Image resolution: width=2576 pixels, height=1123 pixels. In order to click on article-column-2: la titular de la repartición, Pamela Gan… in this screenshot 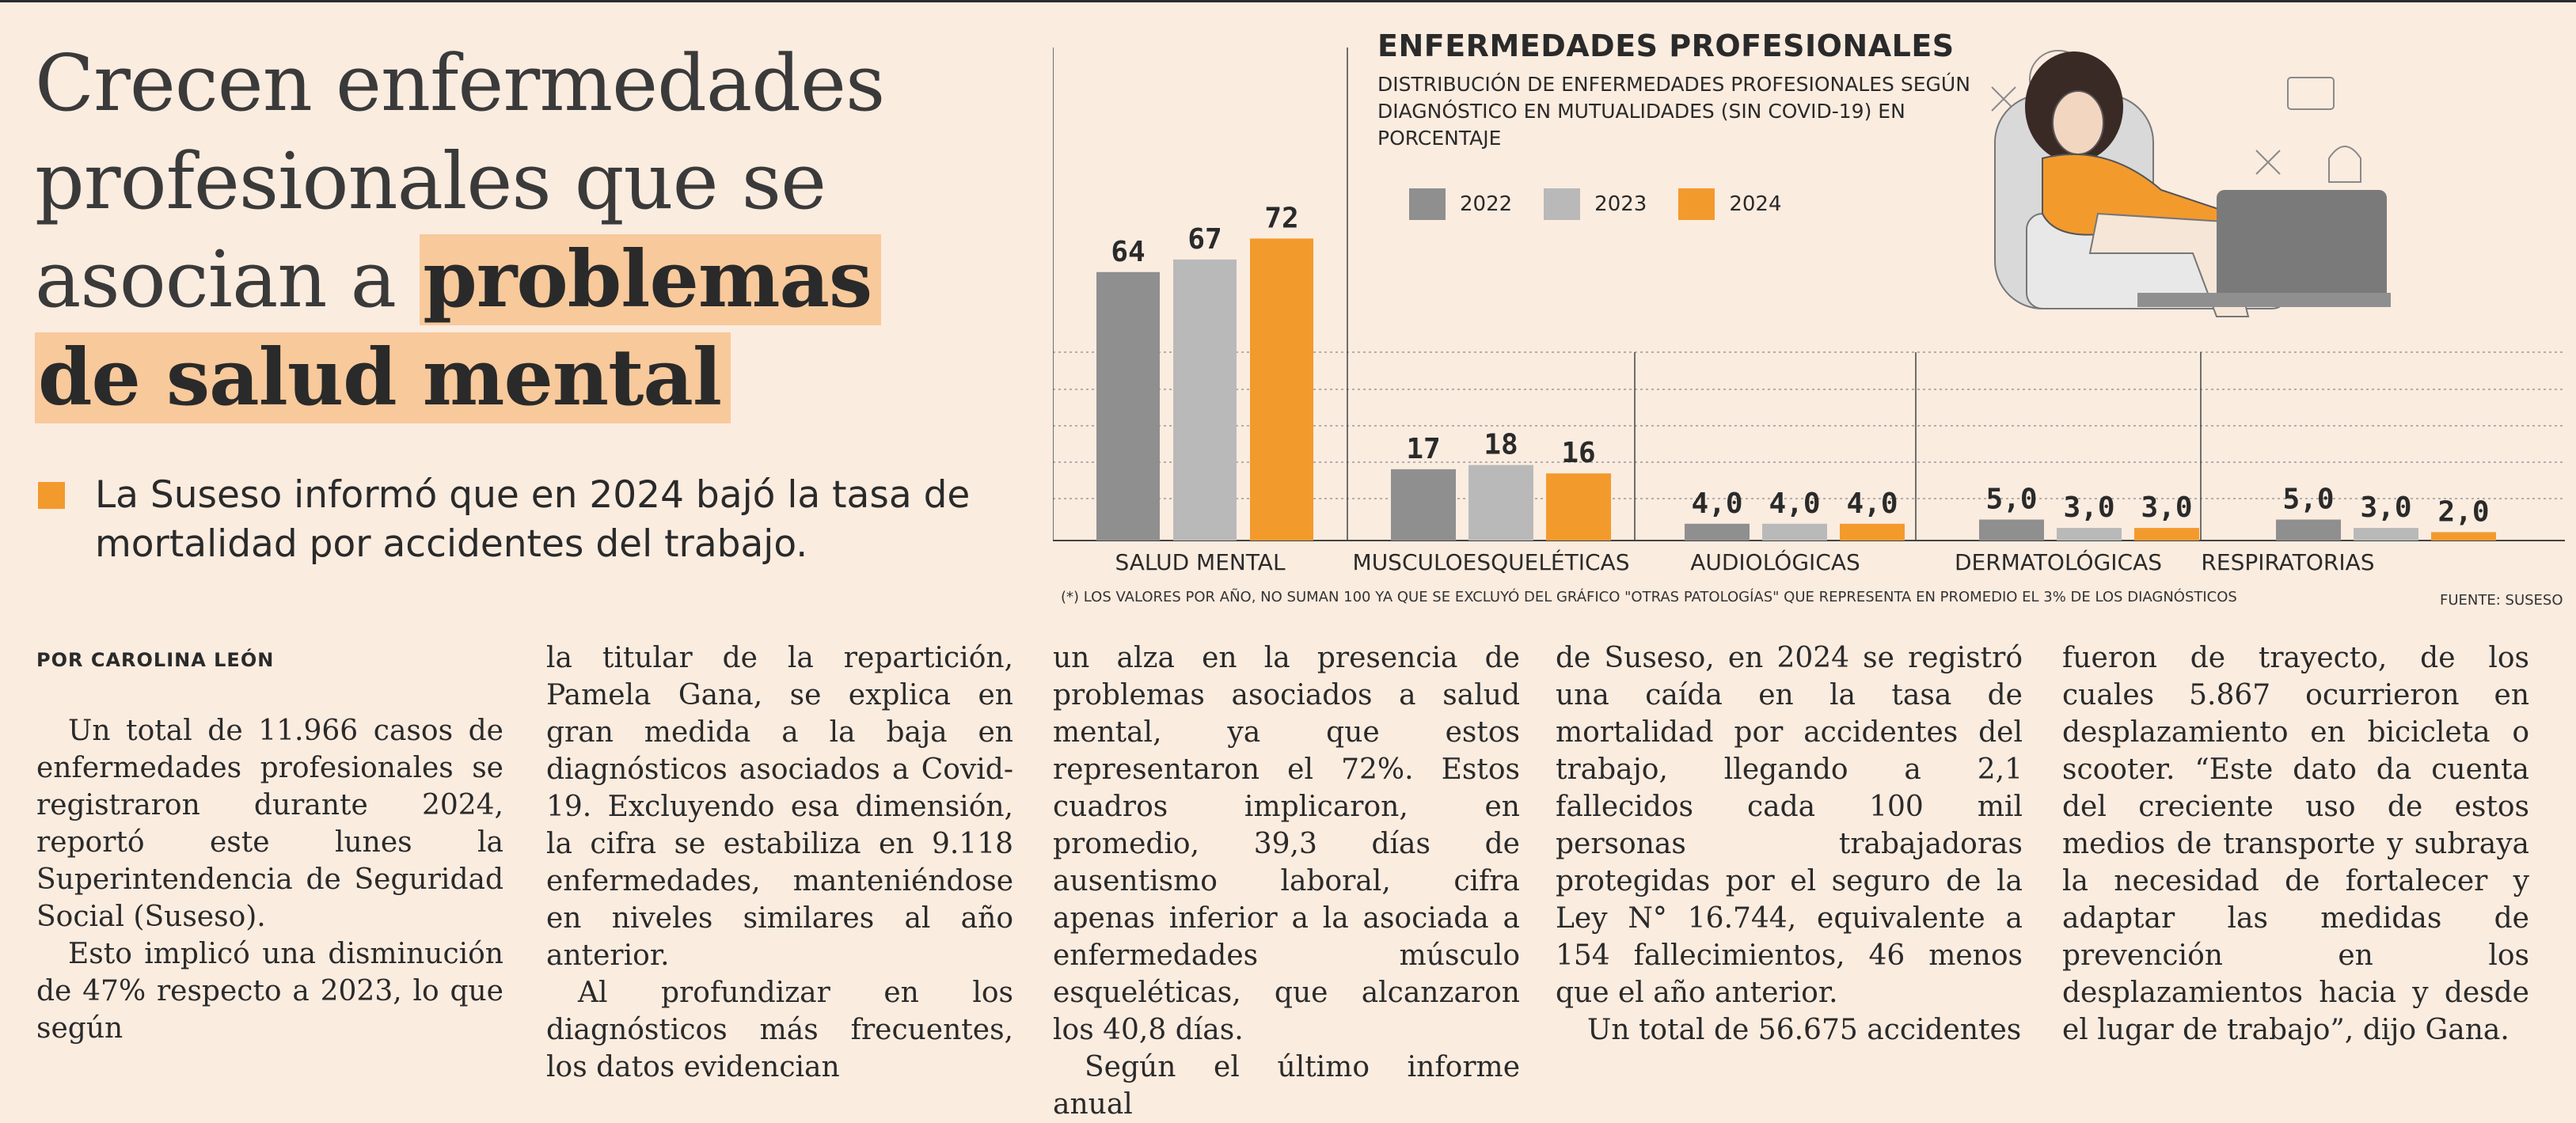, I will do `click(779, 863)`.